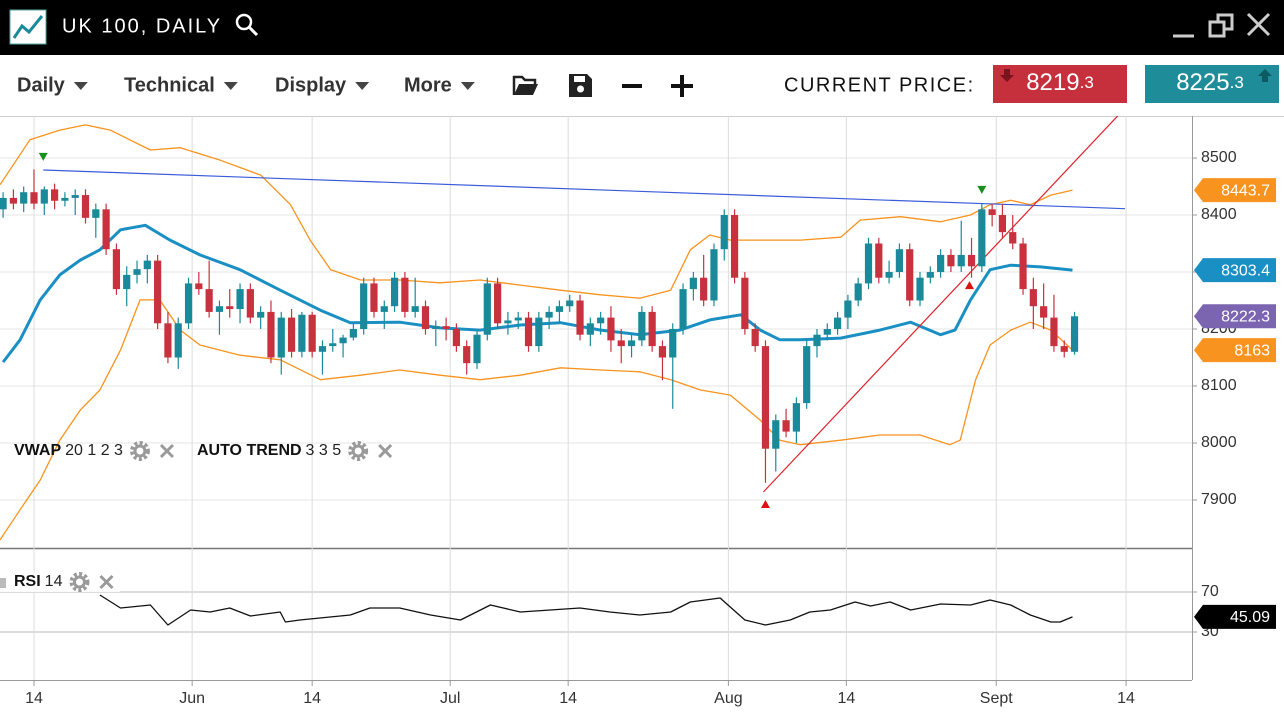  What do you see at coordinates (586, 610) in the screenshot?
I see `rsi-line` at bounding box center [586, 610].